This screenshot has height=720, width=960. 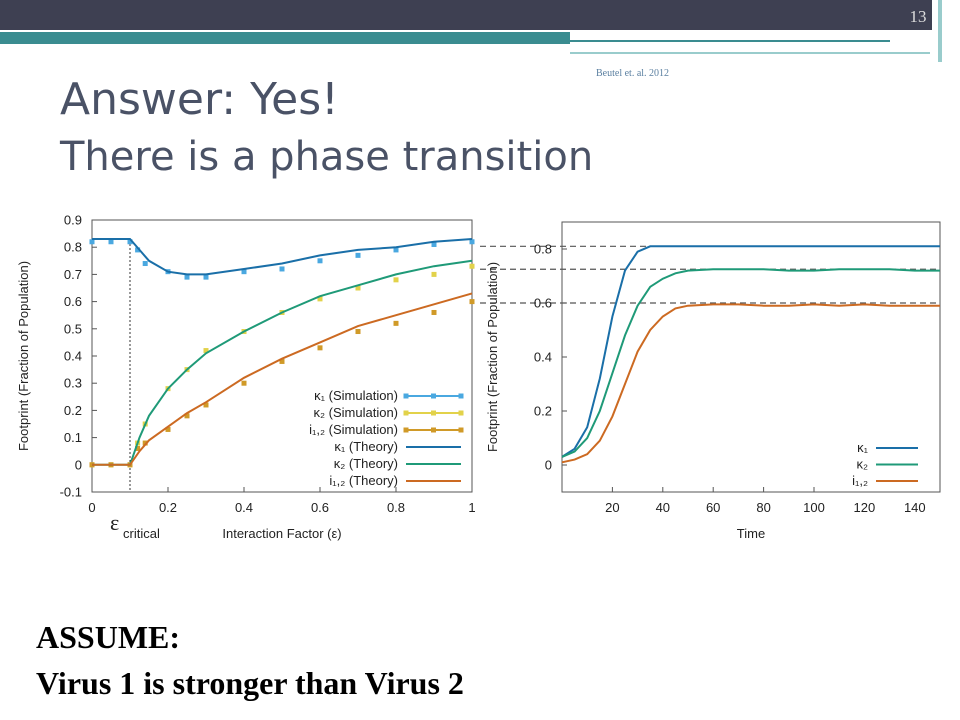 I want to click on x-tick-label: 40, so click(x=663, y=507).